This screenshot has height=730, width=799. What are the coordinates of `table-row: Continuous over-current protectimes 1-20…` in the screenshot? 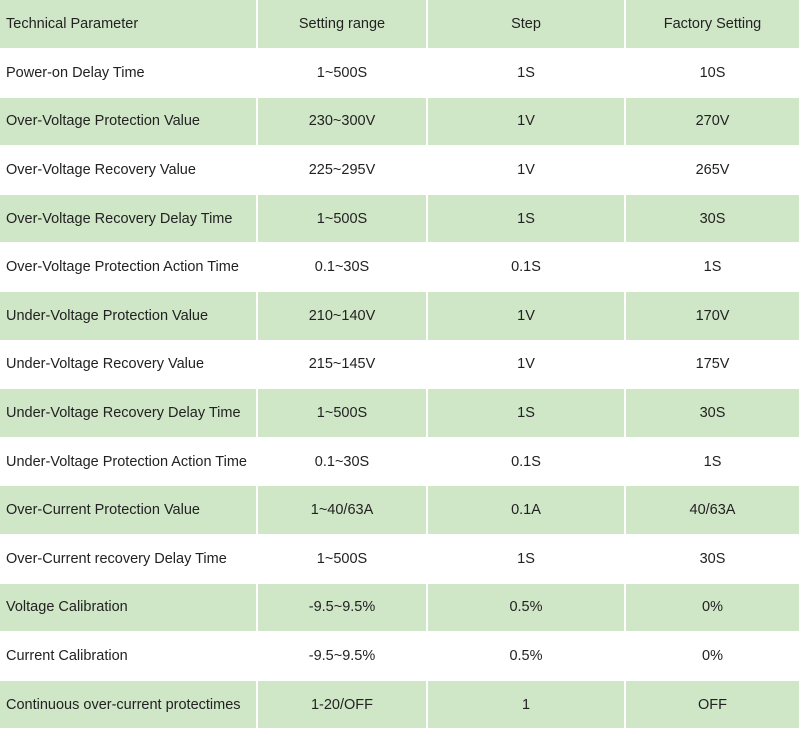 It's located at (399, 705).